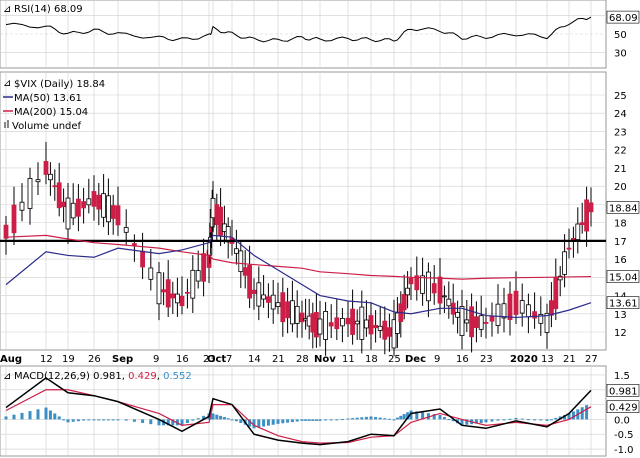 The height and width of the screenshot is (458, 640). I want to click on x-axis-label: 18, so click(371, 359).